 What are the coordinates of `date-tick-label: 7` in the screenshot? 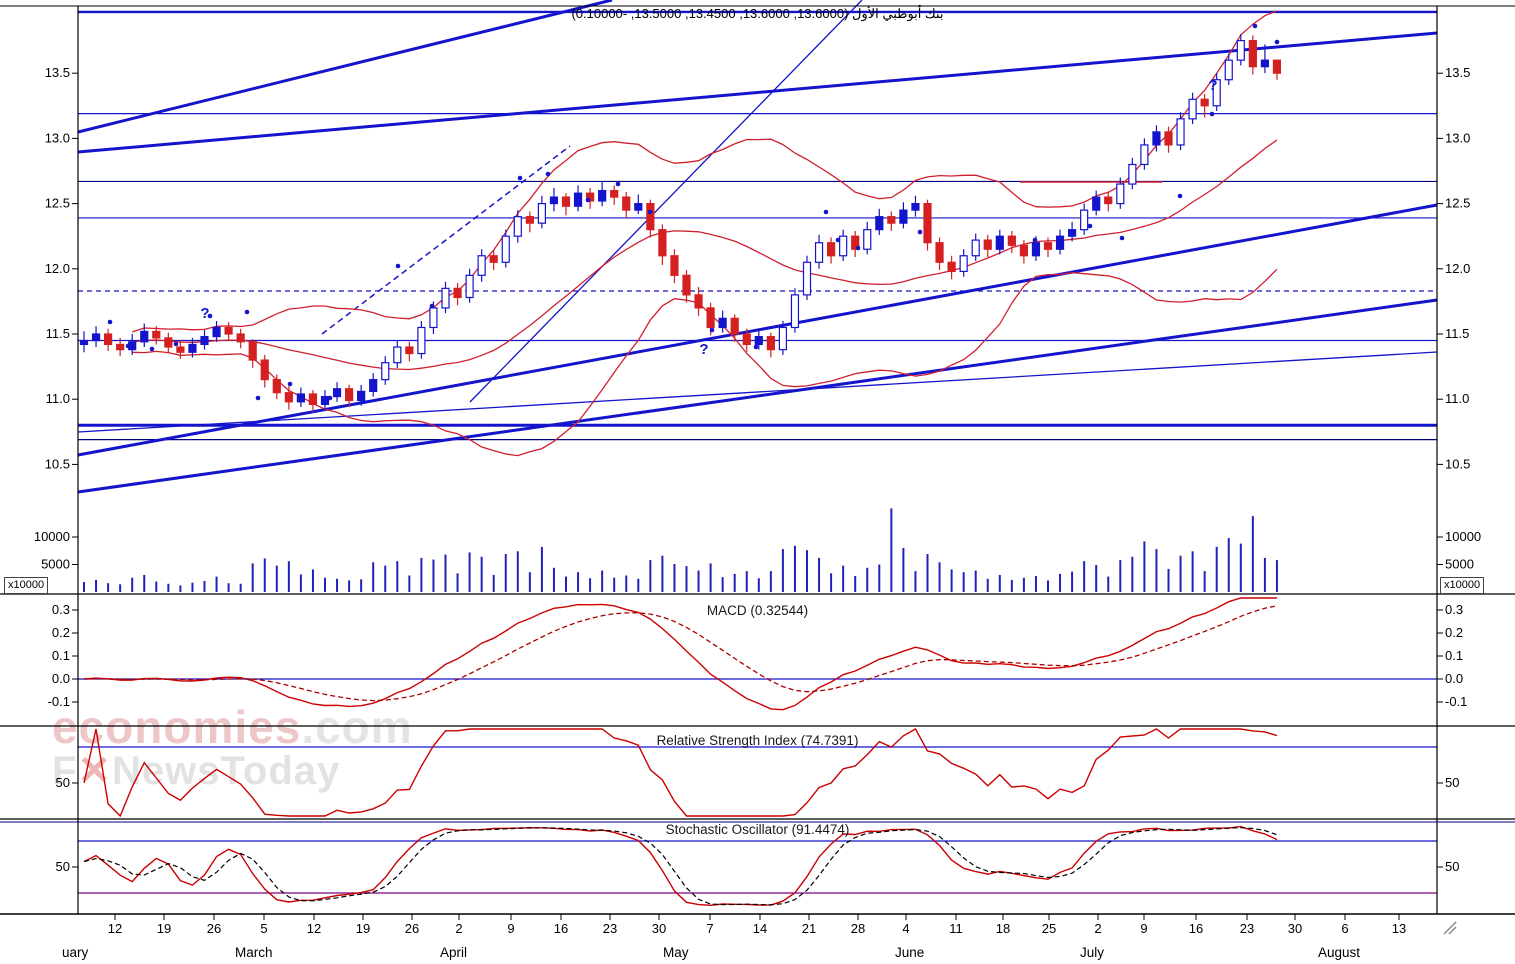 It's located at (709, 928).